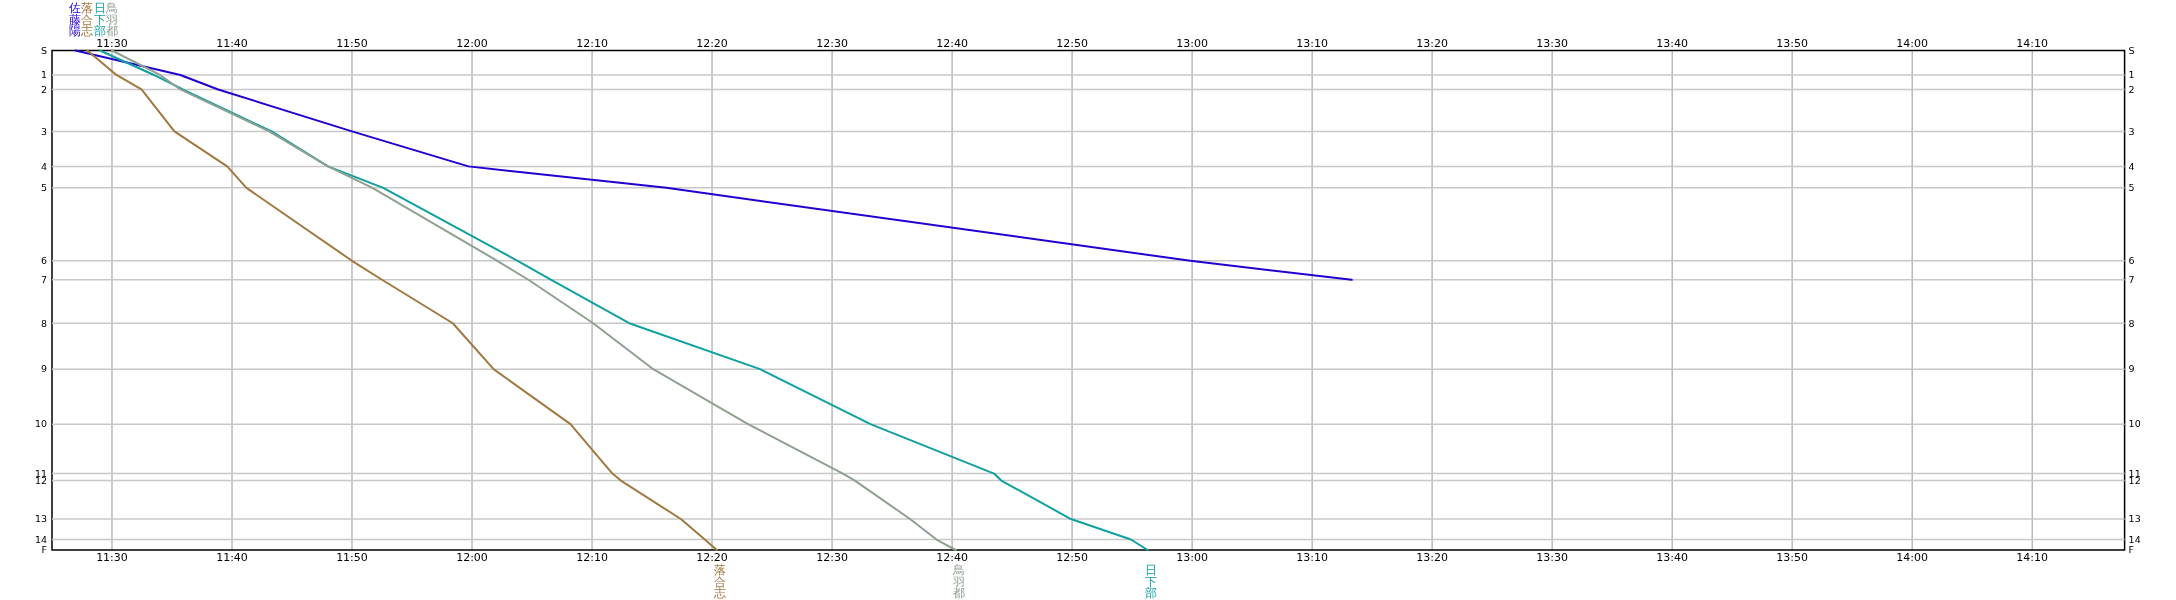 This screenshot has width=2176, height=600. I want to click on x-tick-label: 13:10, so click(1312, 557).